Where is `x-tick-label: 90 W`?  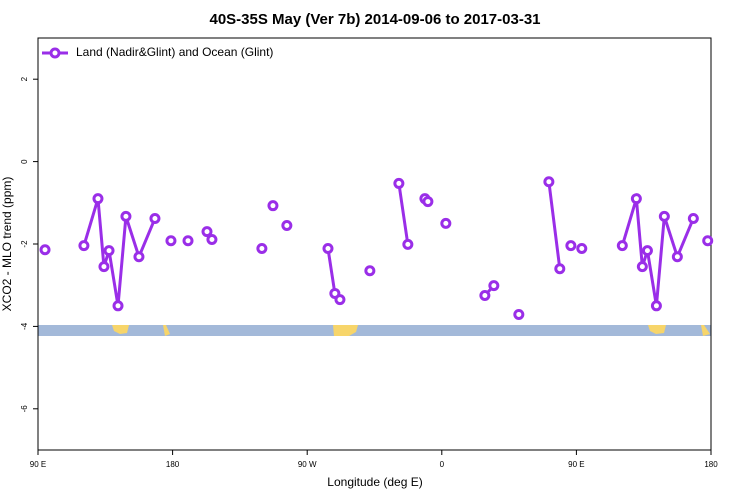 x-tick-label: 90 W is located at coordinates (307, 464).